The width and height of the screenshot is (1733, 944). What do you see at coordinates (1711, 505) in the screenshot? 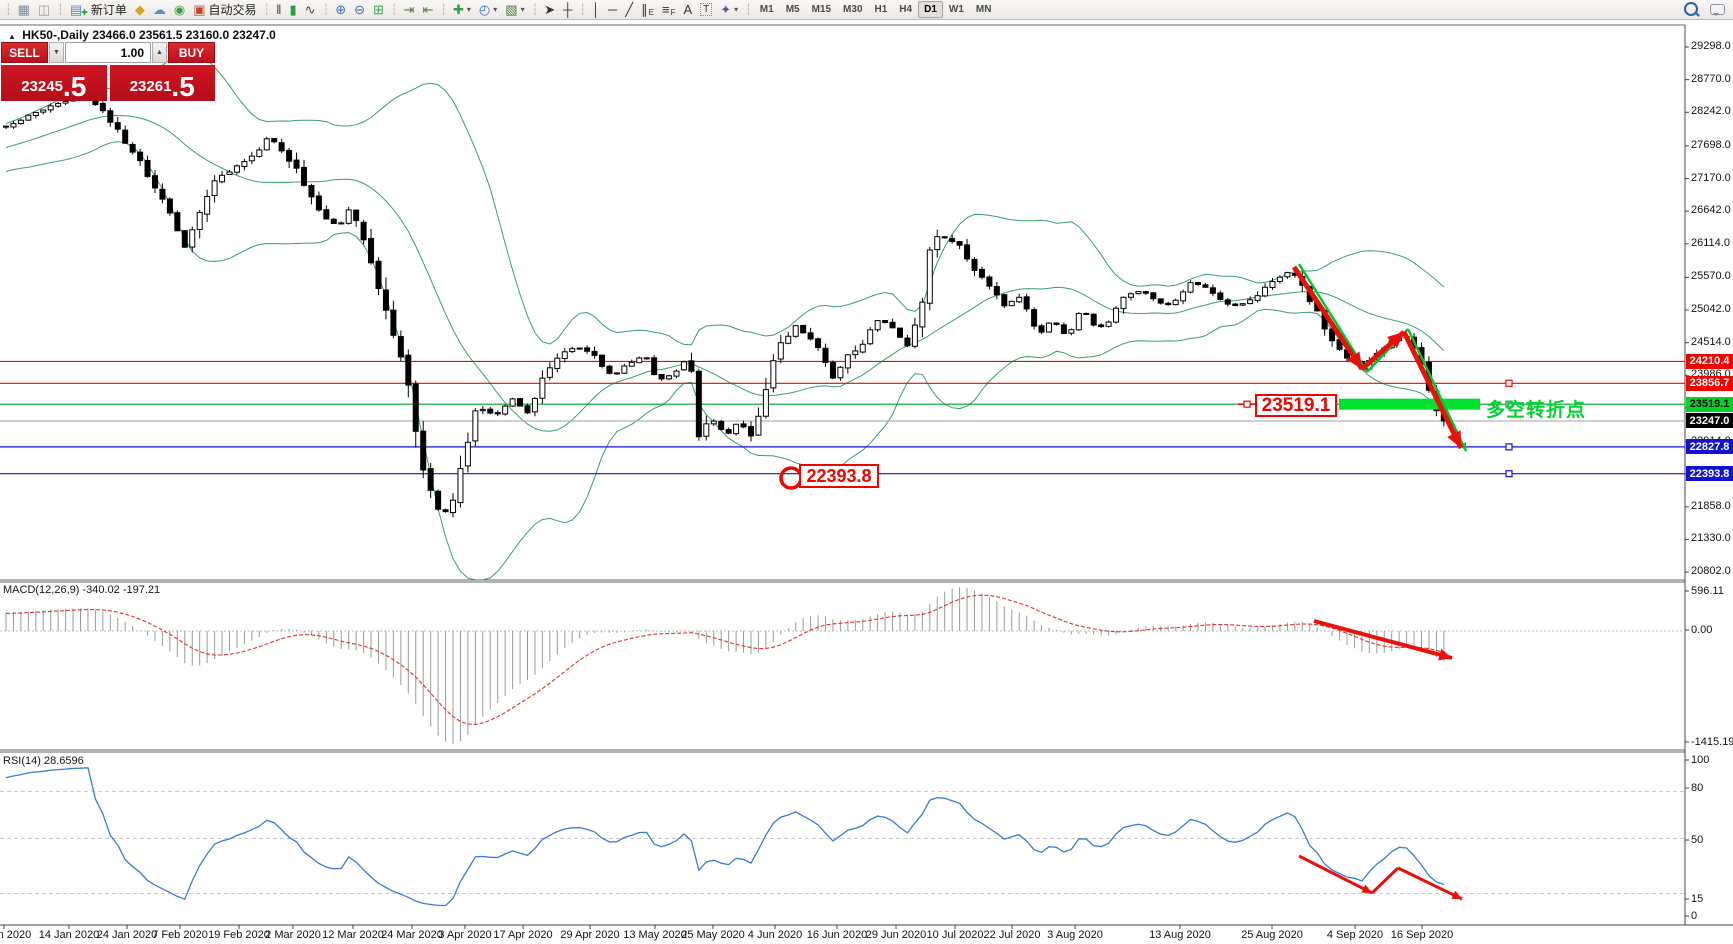
I see `price-axis-label: 21858.0` at bounding box center [1711, 505].